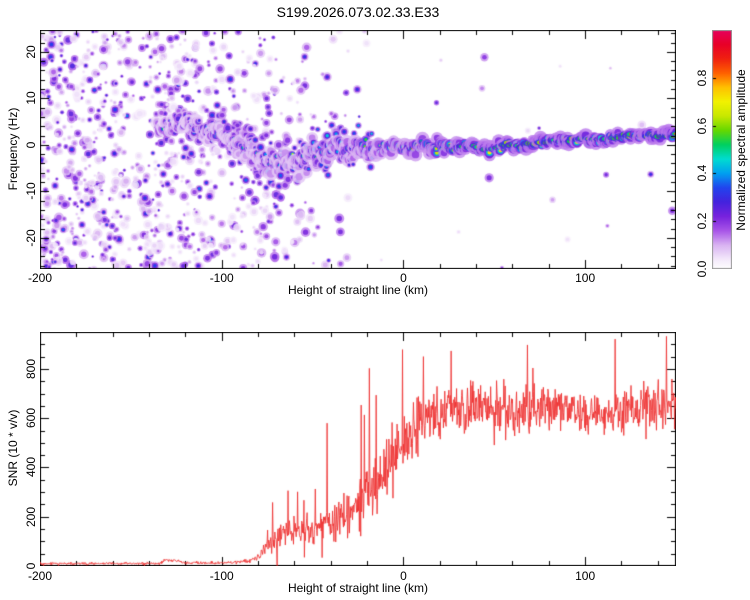 This screenshot has height=600, width=750. What do you see at coordinates (221, 576) in the screenshot?
I see `snr-x-tick-label: -100` at bounding box center [221, 576].